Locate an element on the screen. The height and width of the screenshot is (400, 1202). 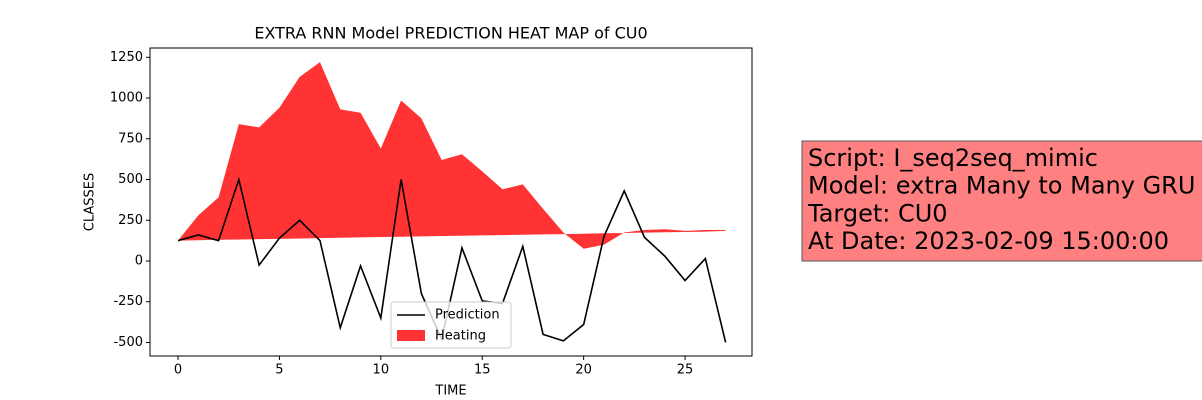
y-tick-label: -250 is located at coordinates (128, 301).